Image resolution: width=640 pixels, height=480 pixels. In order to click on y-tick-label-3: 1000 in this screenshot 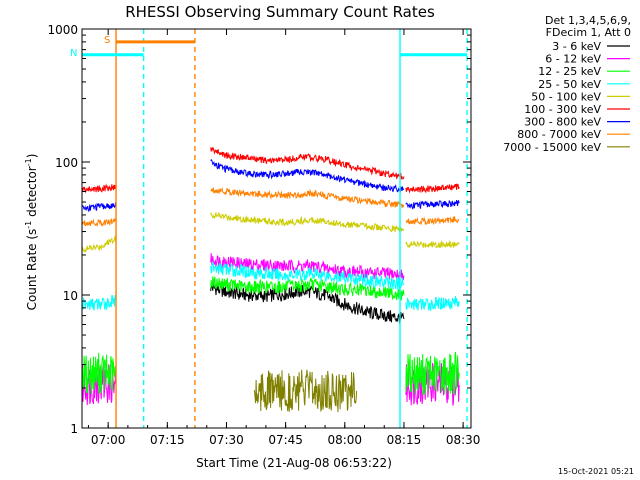, I will do `click(62, 30)`.